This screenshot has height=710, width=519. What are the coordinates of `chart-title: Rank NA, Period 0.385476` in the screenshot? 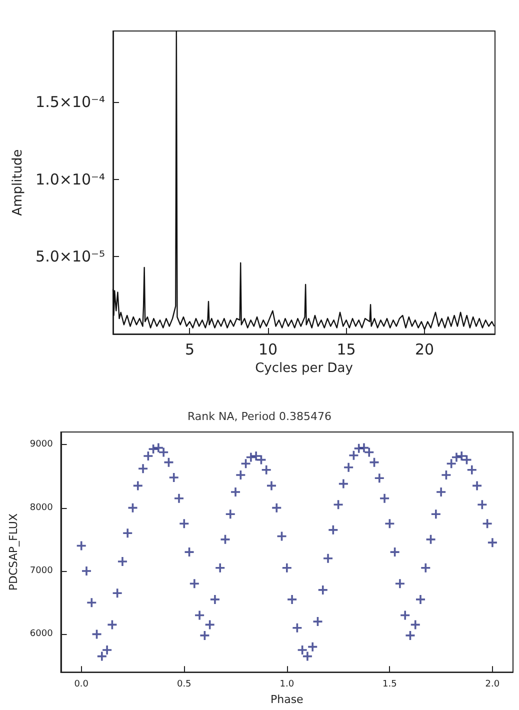 It's located at (259, 416).